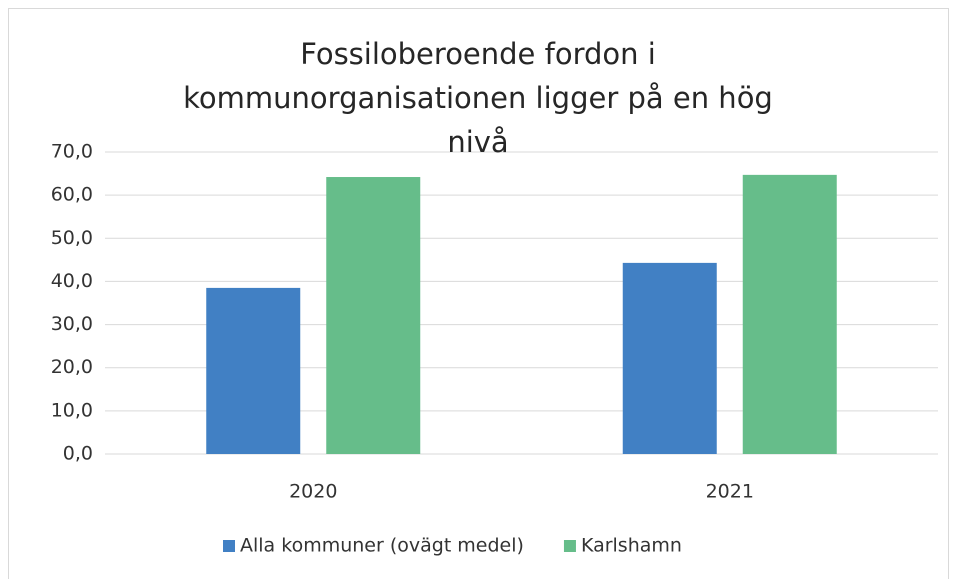 This screenshot has height=579, width=957. I want to click on y-tick-label: 40,0, so click(72, 281).